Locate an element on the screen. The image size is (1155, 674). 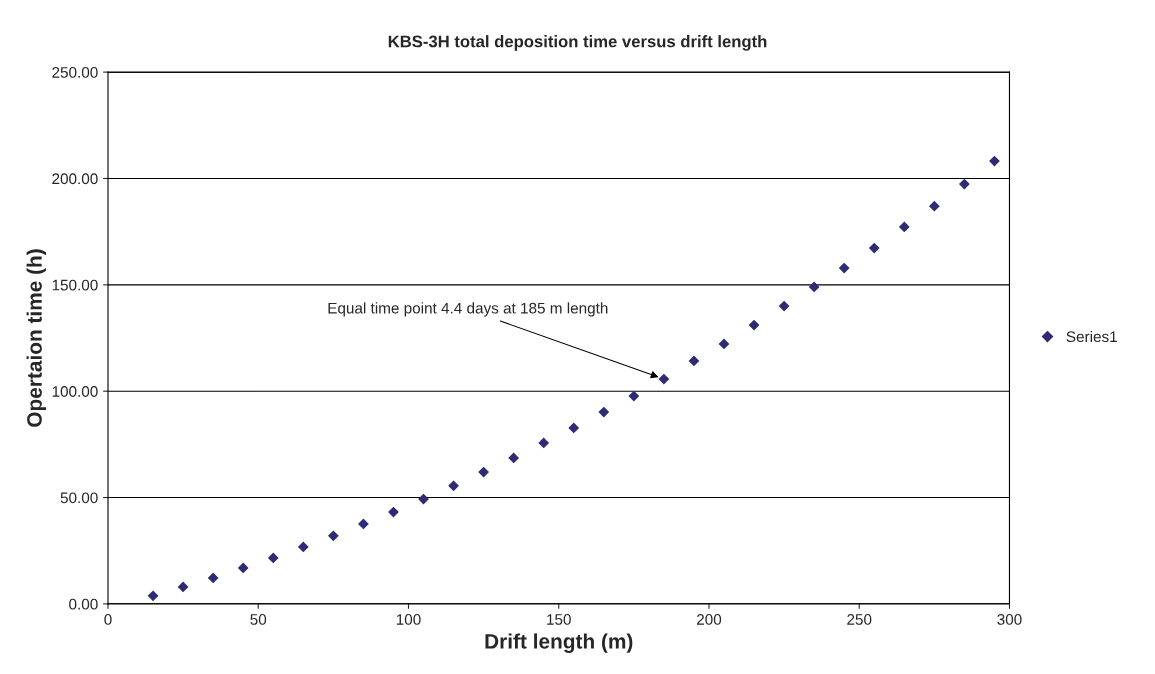
y-axis-title: Opertaion time (h) is located at coordinates (36, 338).